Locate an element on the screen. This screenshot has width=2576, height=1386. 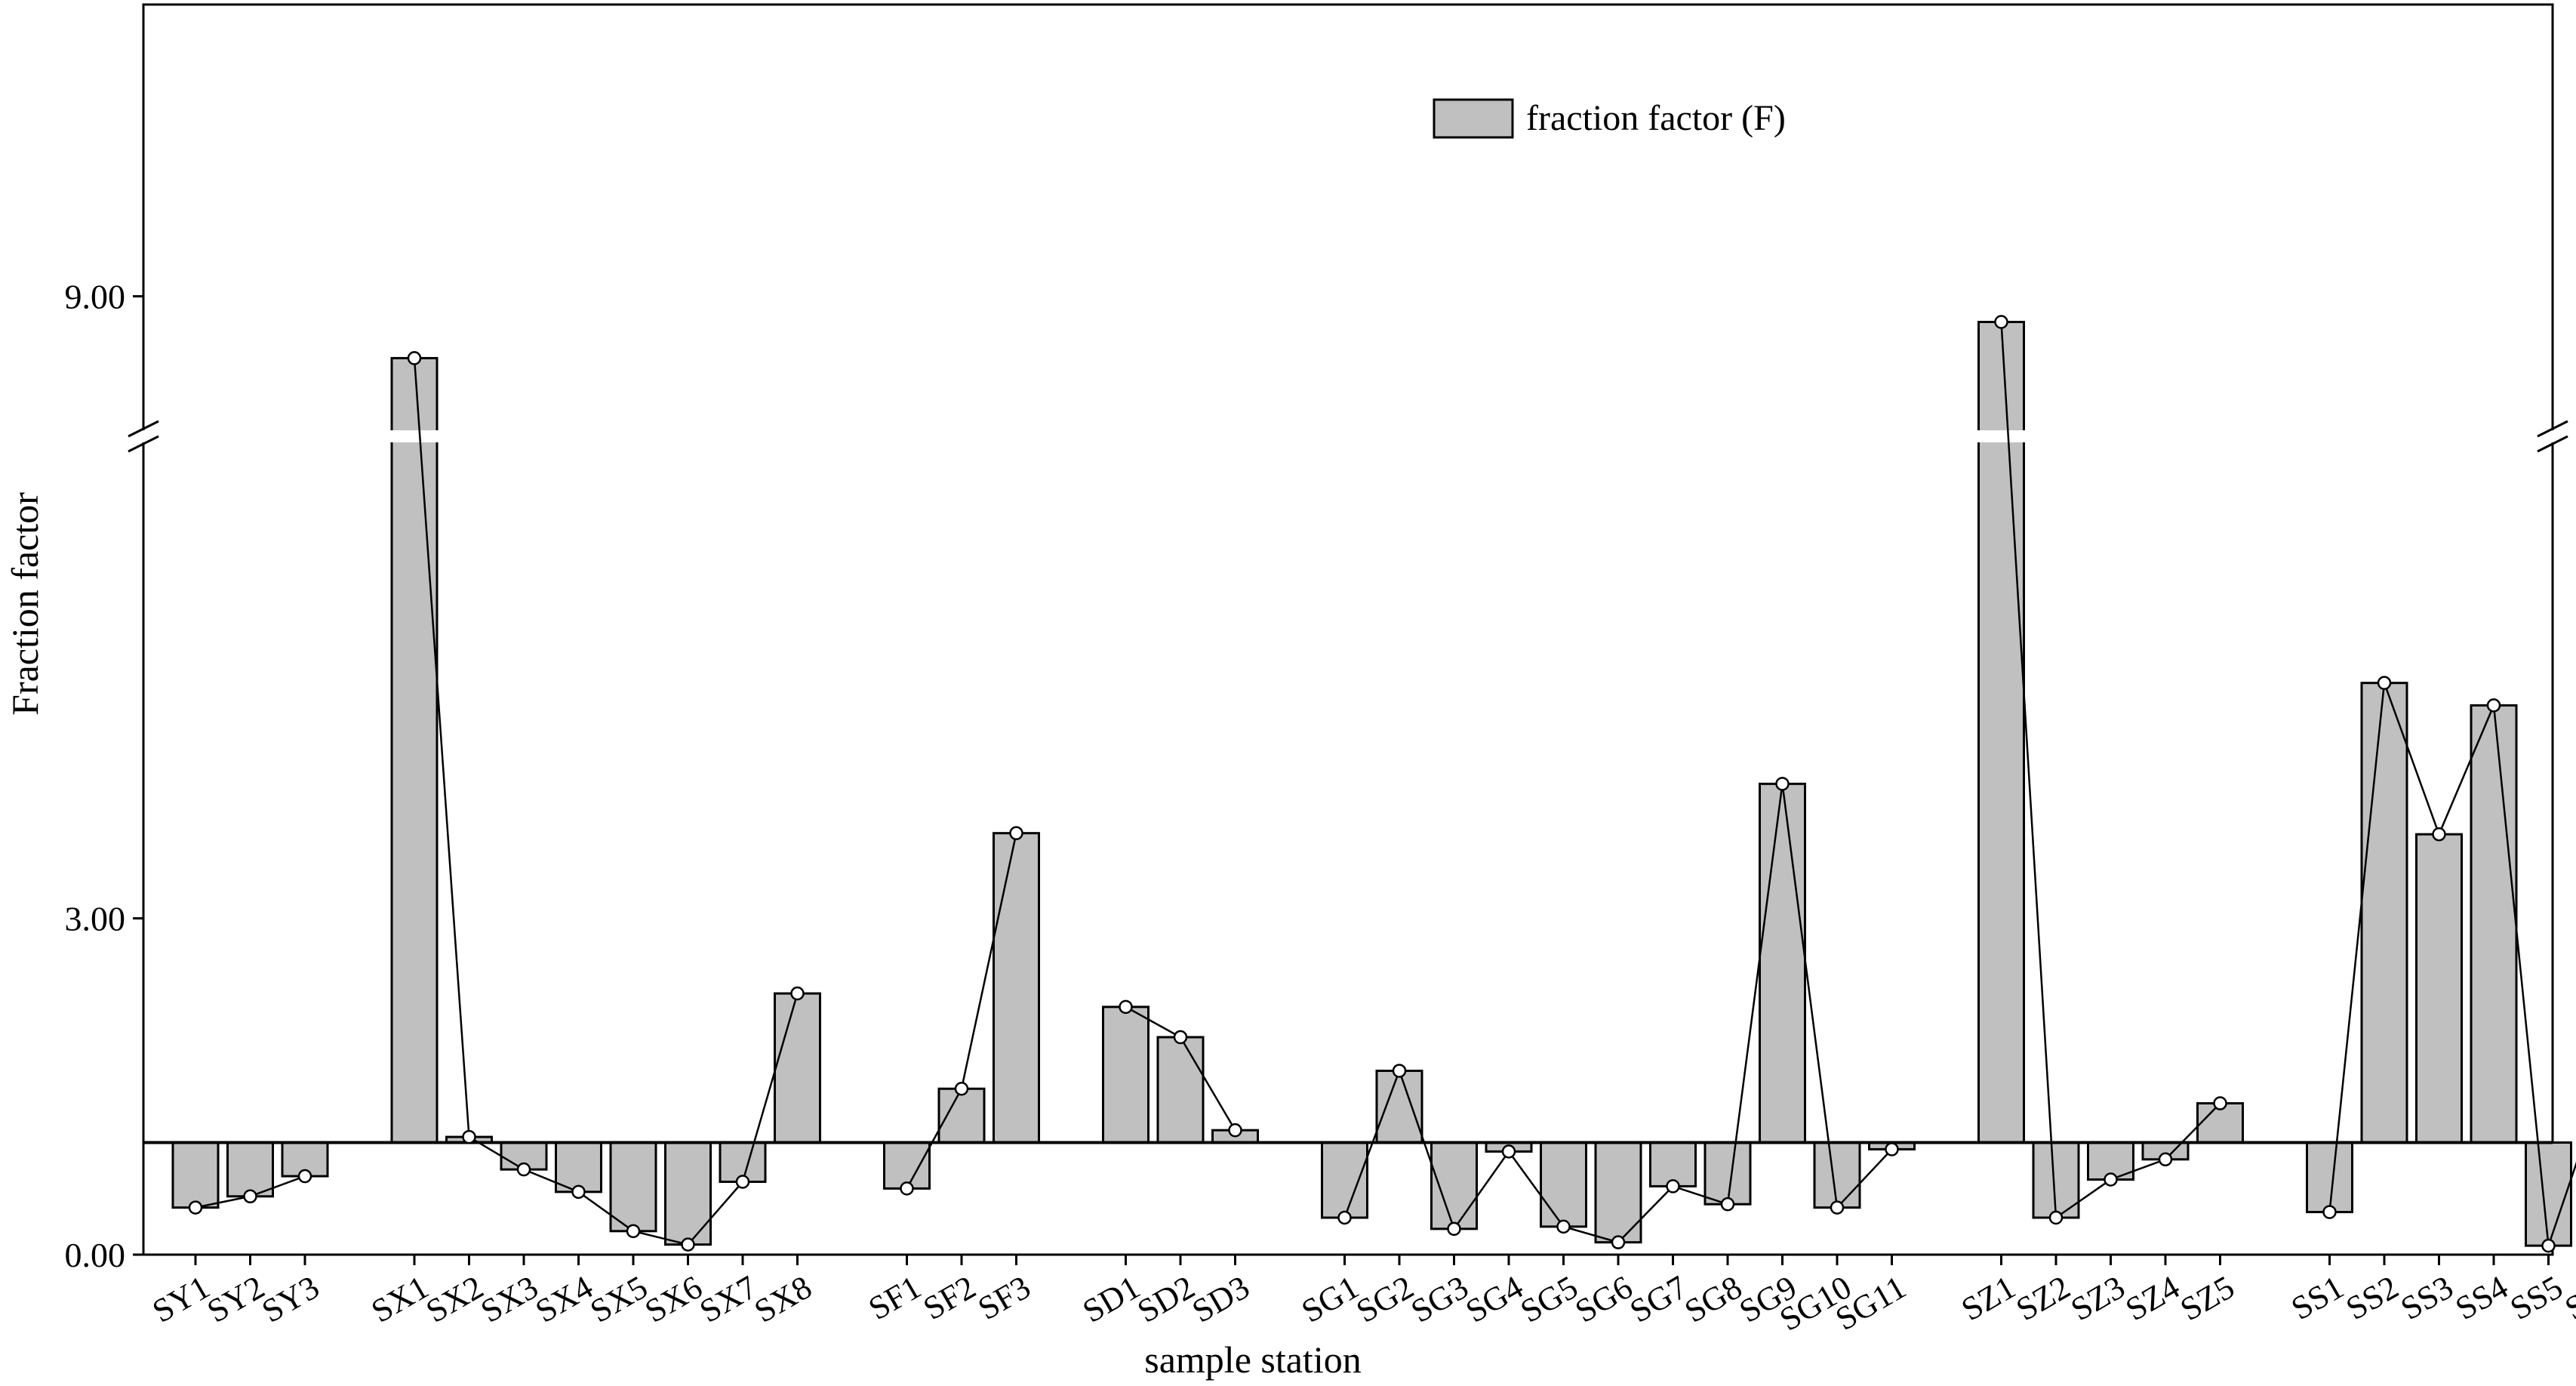
bar-ss1 is located at coordinates (2329, 1177).